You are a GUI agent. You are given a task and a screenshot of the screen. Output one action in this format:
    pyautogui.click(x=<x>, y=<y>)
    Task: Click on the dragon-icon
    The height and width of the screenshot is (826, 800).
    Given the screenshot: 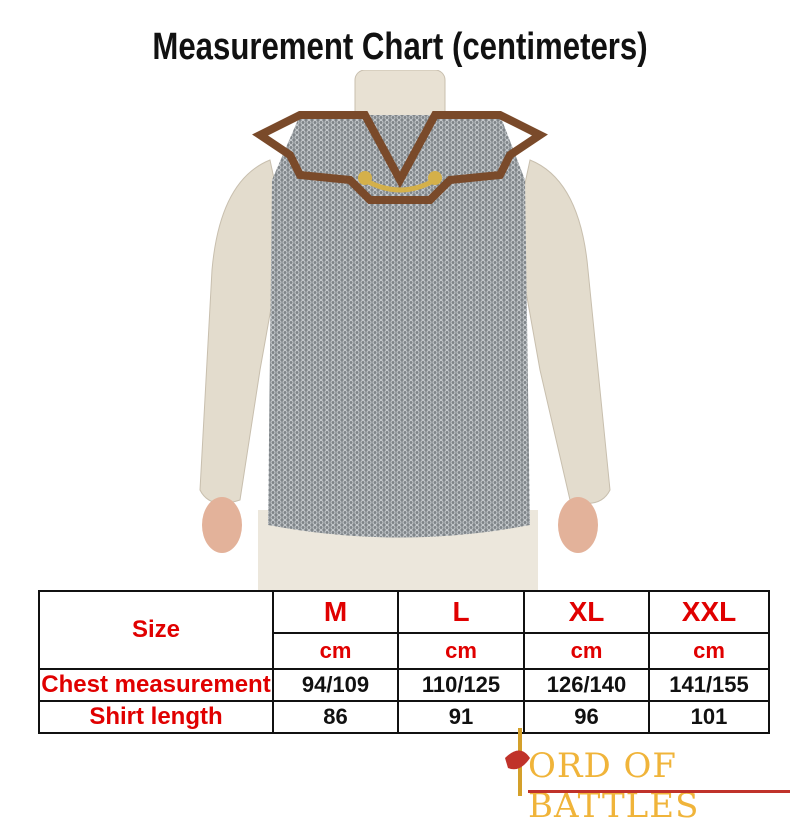 What is the action you would take?
    pyautogui.click(x=517, y=760)
    